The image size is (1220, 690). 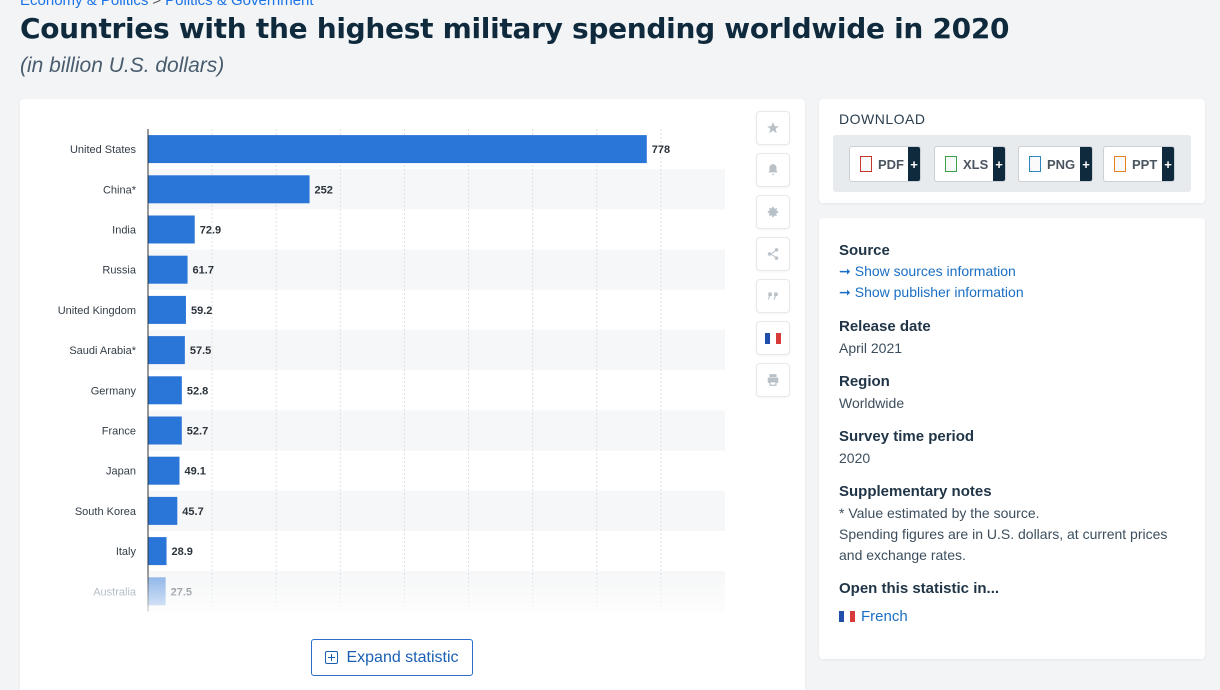 I want to click on value-label: 778, so click(x=661, y=150).